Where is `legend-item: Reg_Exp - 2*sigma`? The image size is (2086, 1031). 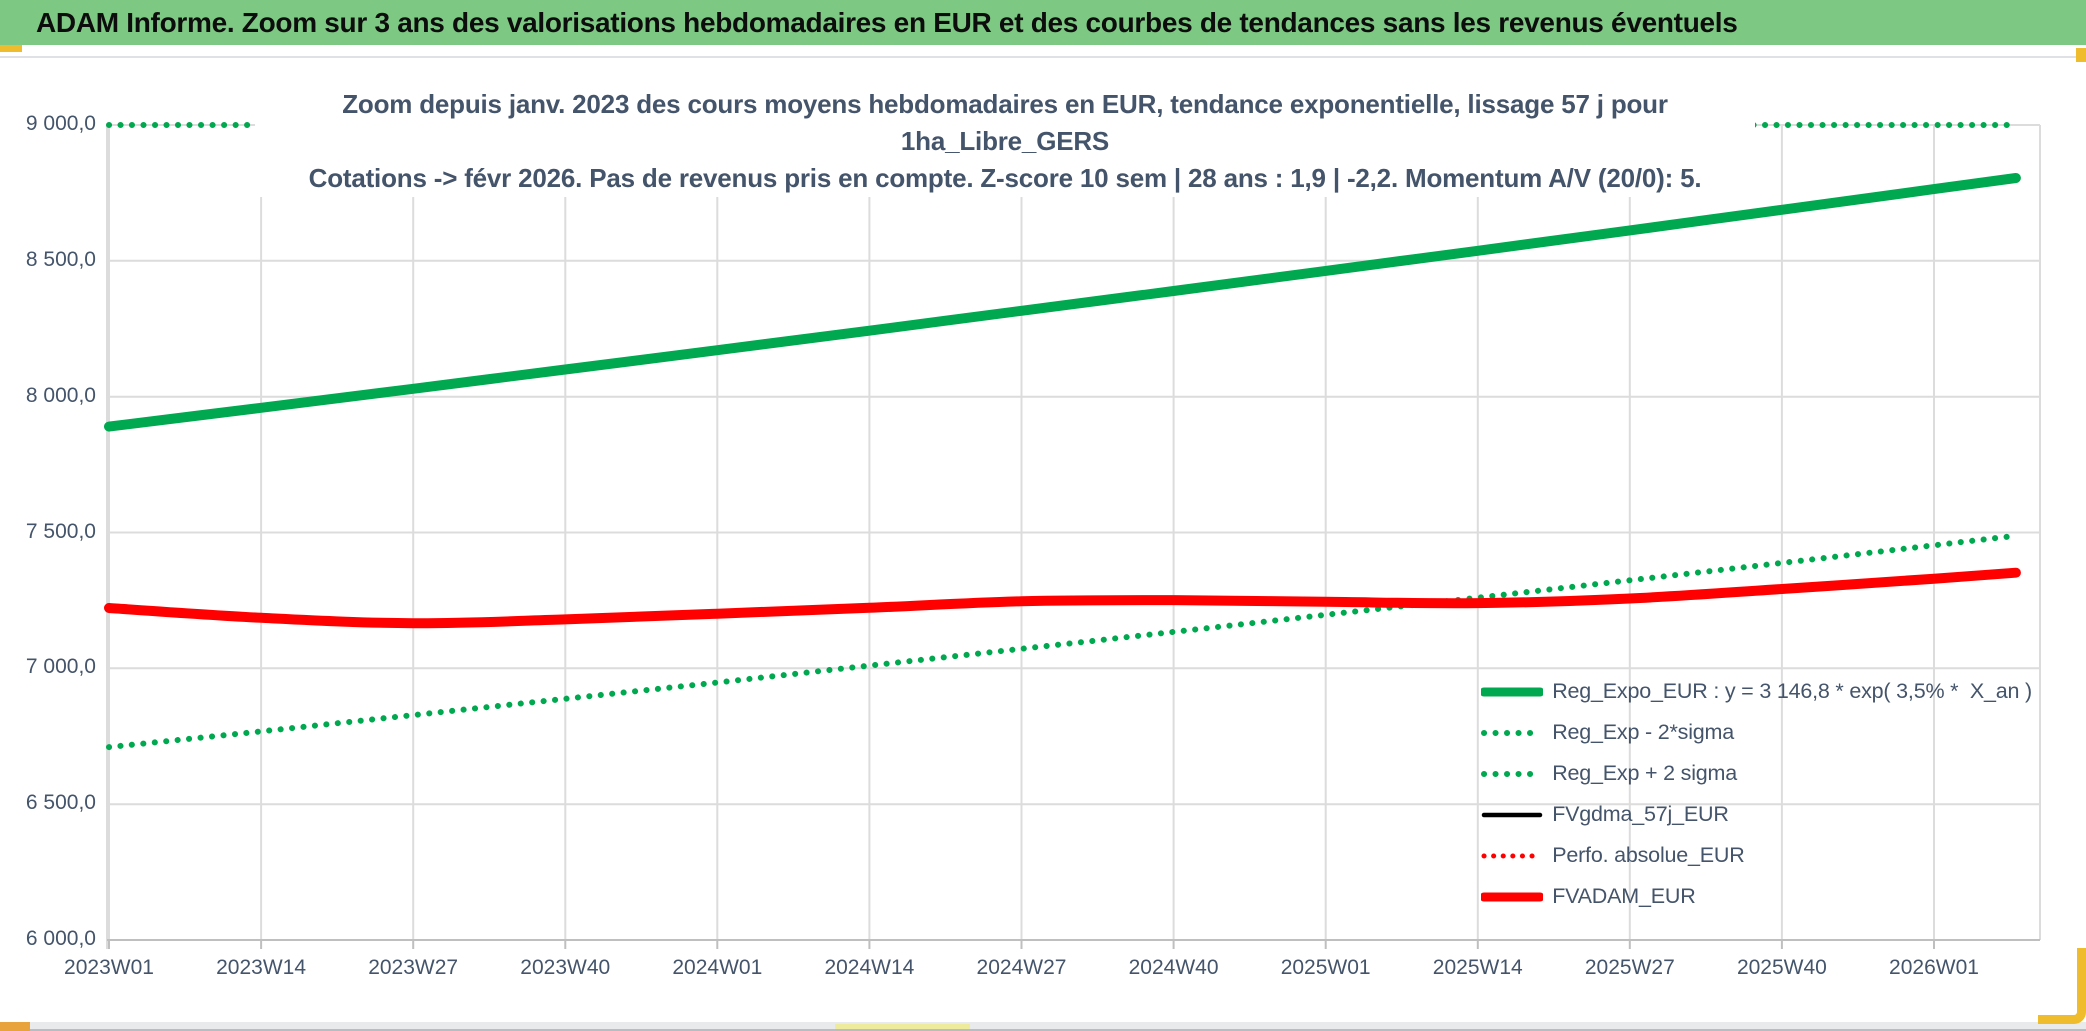 legend-item: Reg_Exp - 2*sigma is located at coordinates (1756, 732).